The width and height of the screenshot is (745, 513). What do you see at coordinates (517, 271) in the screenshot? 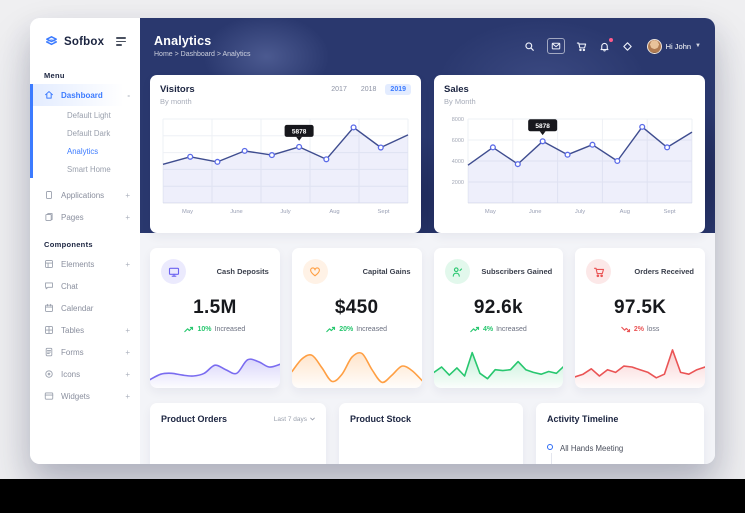
I see `stat-label: Subscribers Gained` at bounding box center [517, 271].